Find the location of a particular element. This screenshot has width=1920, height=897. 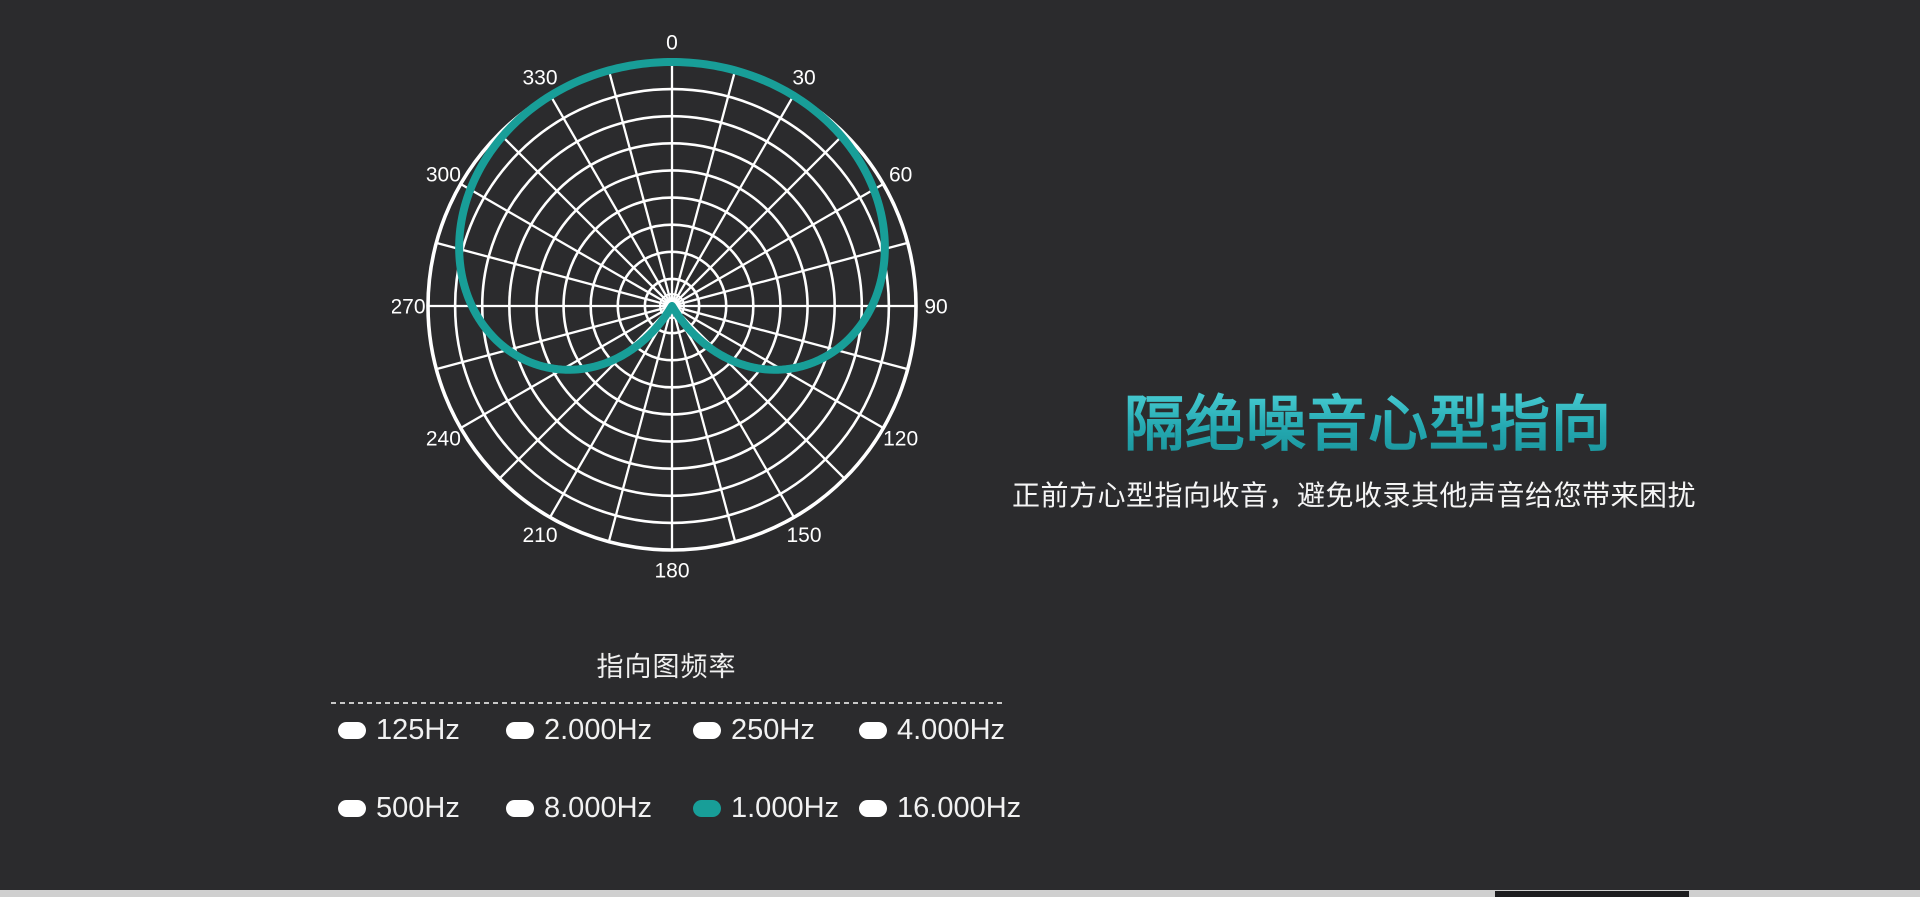

legend-item-2.000hz: 2.000Hz is located at coordinates (599, 730).